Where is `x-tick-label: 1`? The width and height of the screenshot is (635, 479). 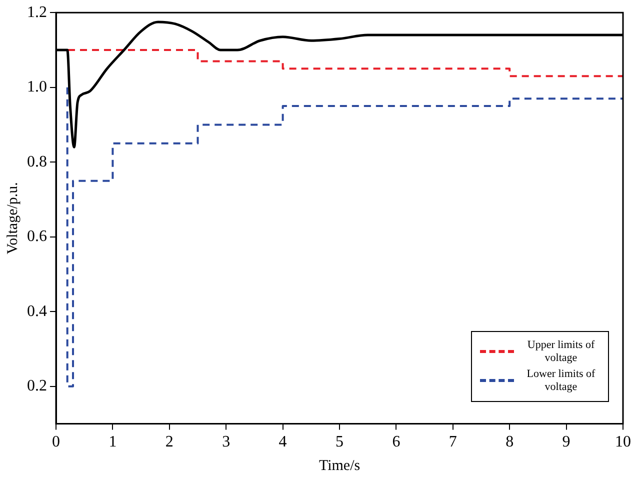 x-tick-label: 1 is located at coordinates (112, 442).